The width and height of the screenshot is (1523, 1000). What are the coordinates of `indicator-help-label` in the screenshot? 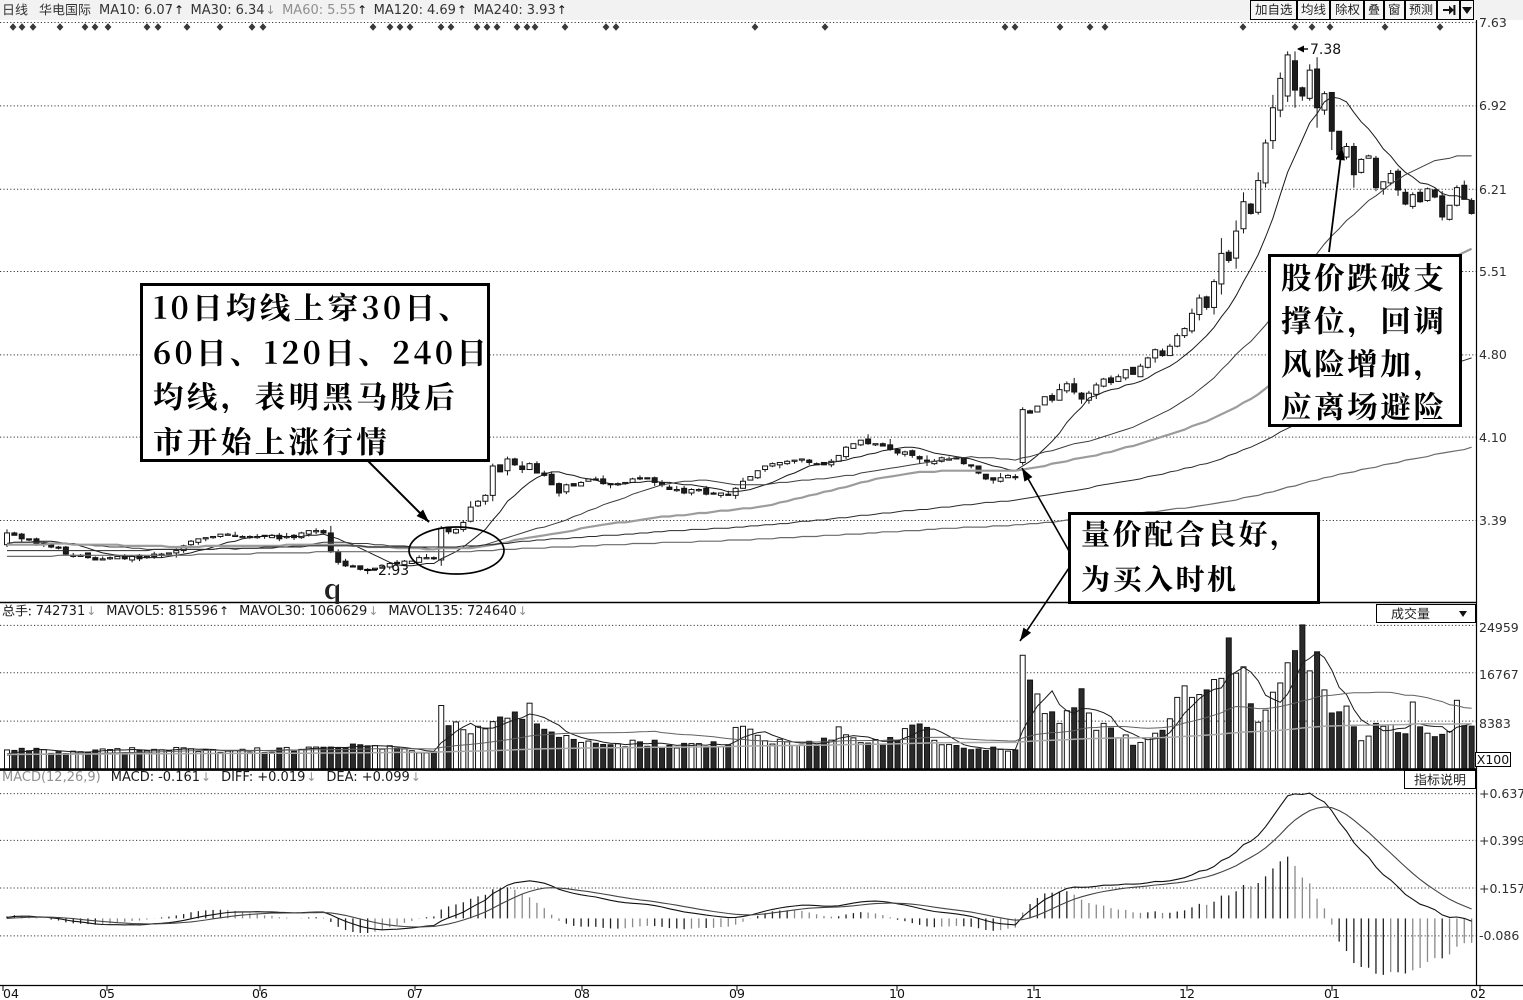 It's located at (1440, 780).